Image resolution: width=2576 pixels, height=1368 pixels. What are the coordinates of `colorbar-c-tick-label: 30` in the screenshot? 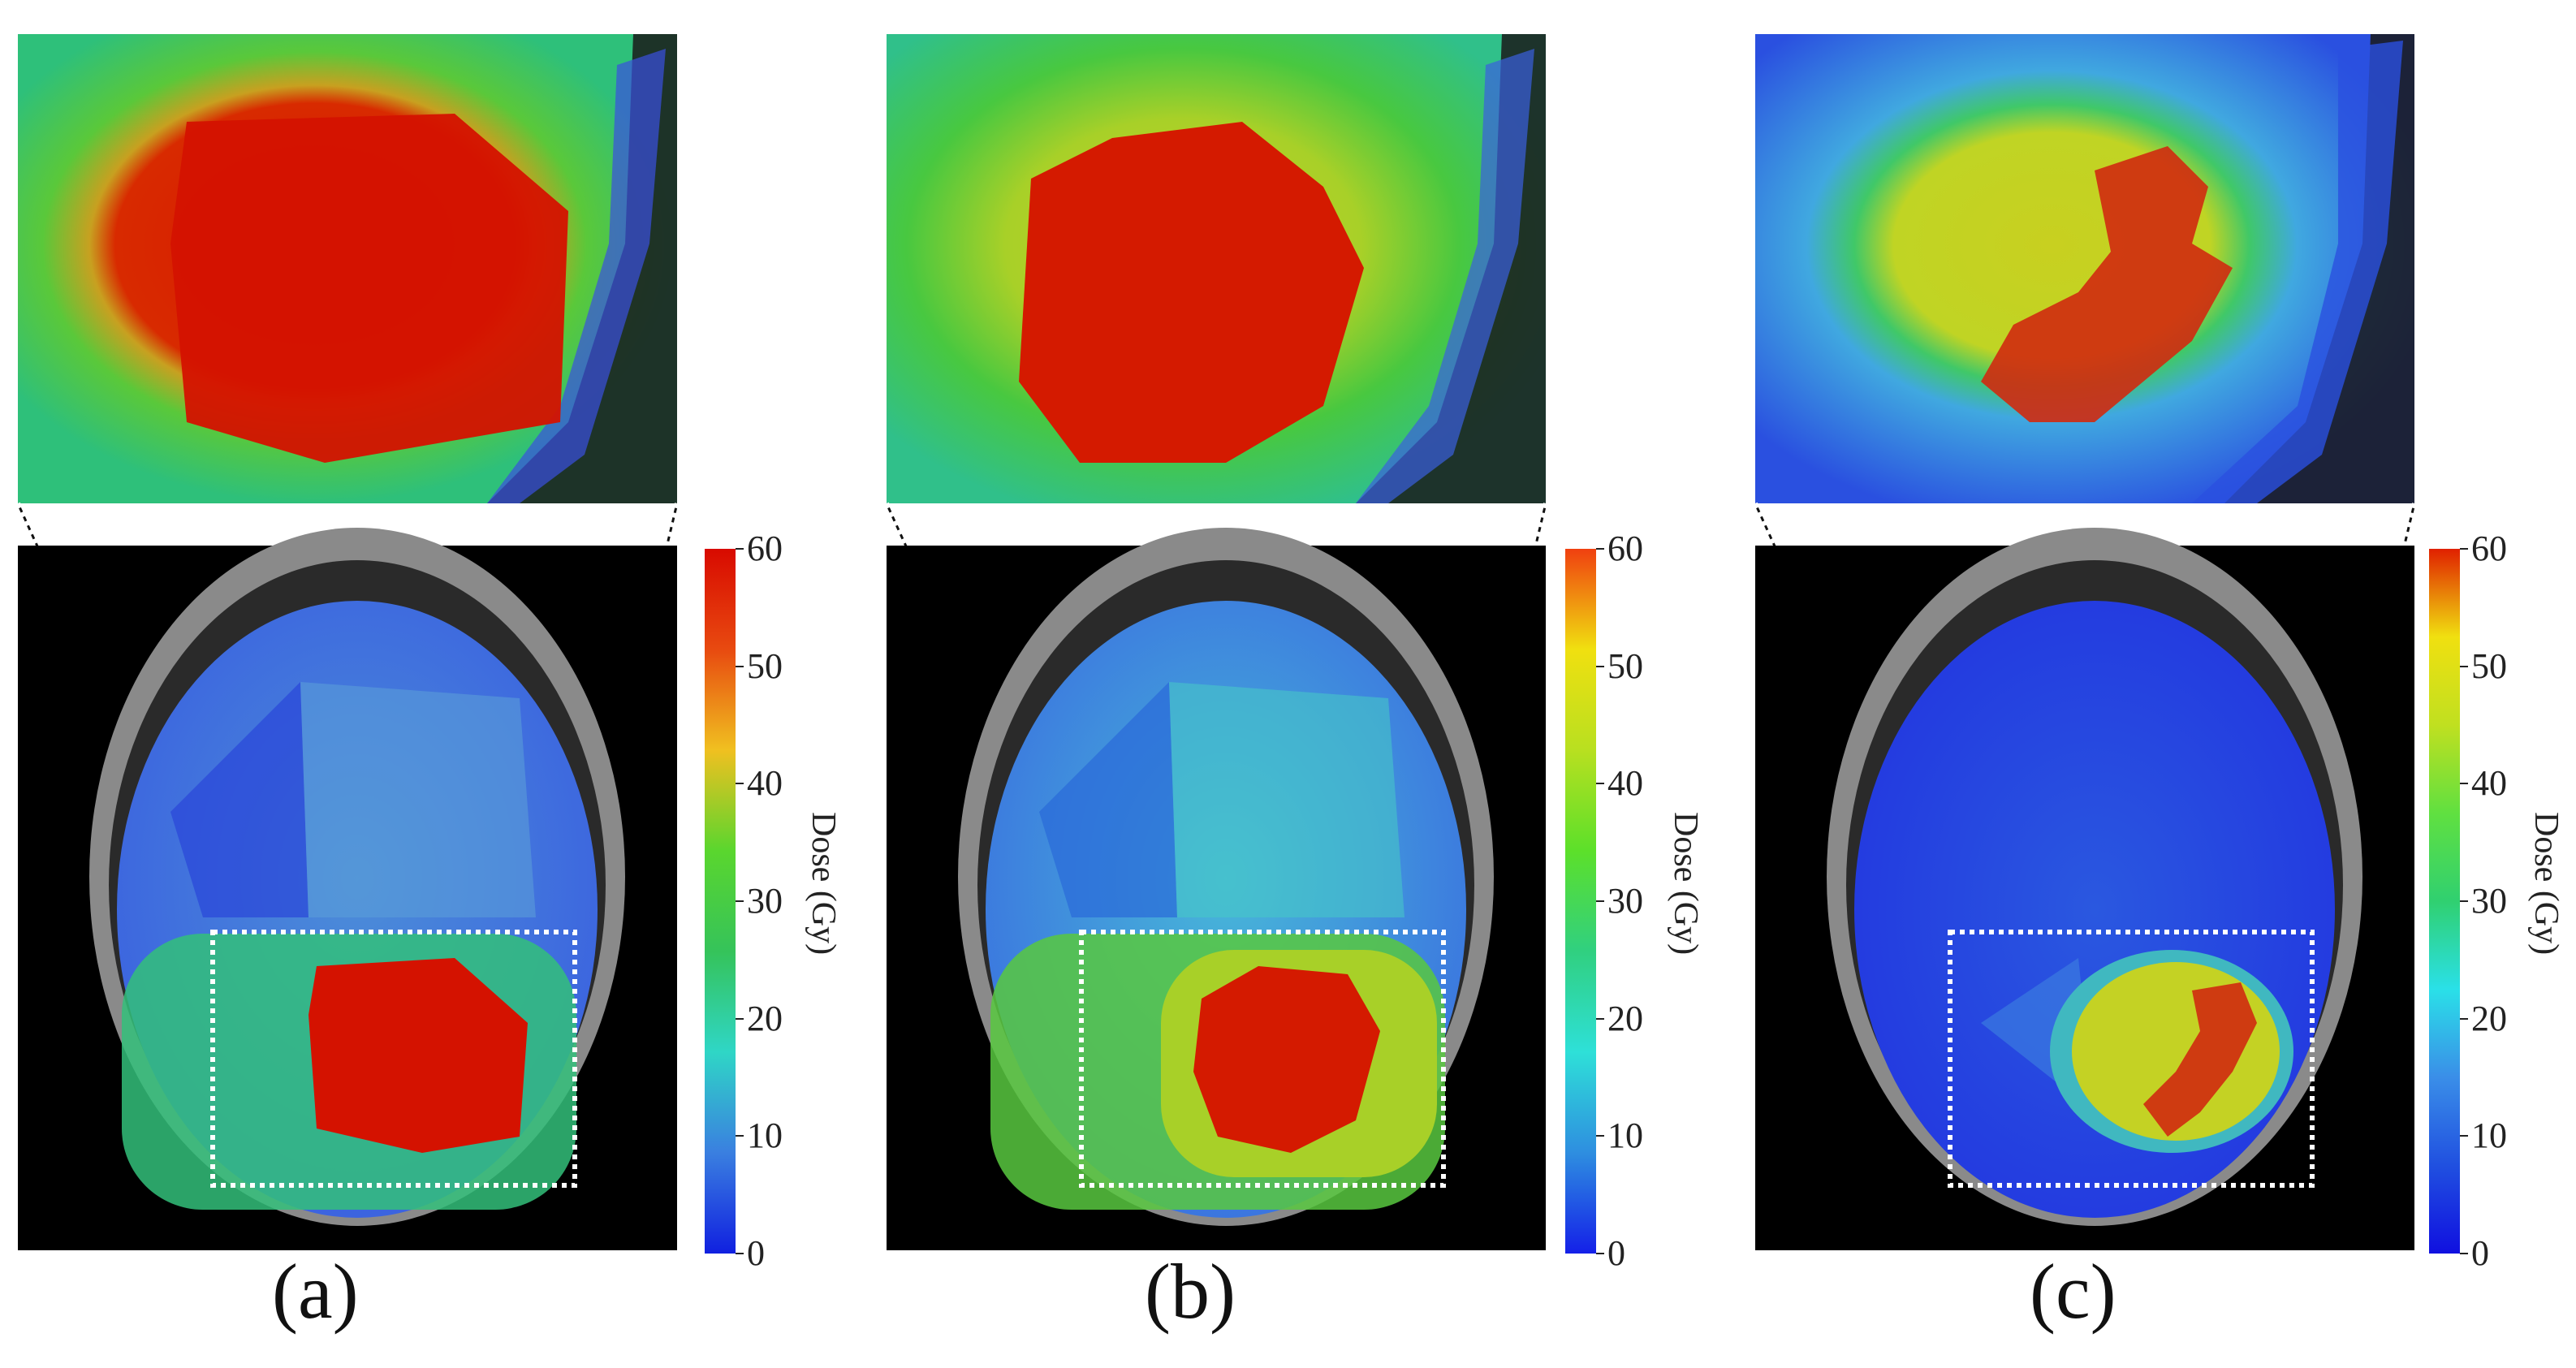 It's located at (2489, 901).